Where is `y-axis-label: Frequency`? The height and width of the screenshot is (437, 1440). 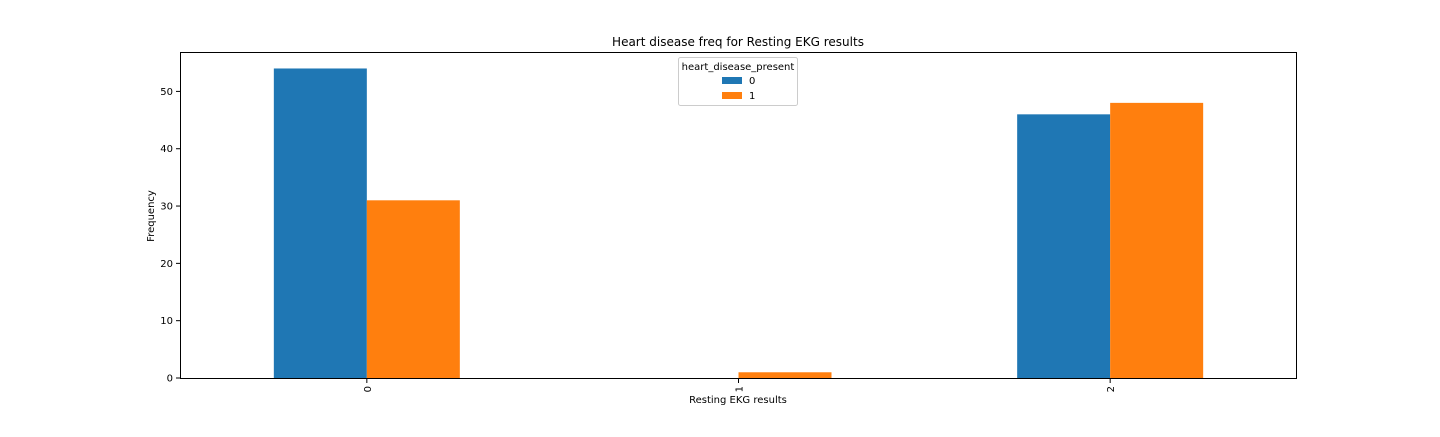 y-axis-label: Frequency is located at coordinates (151, 216).